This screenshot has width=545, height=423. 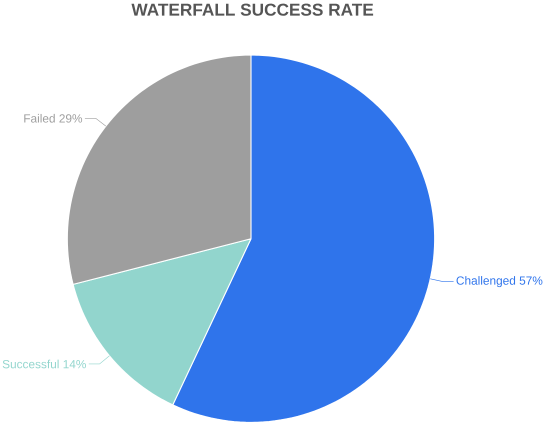 I want to click on data-label: 29%, so click(x=70, y=118).